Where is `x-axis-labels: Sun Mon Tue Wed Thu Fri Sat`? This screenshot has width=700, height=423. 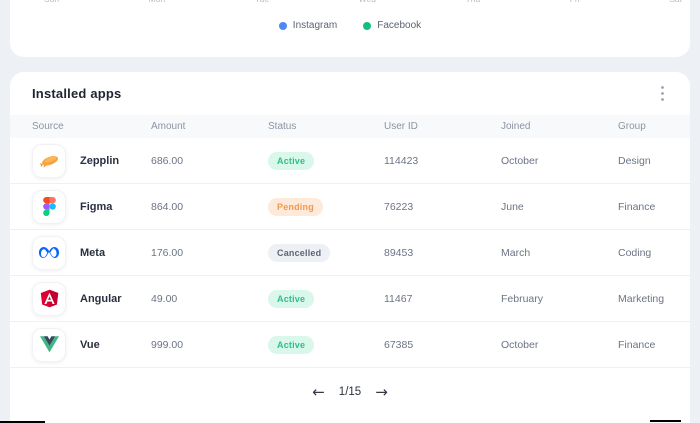
x-axis-labels: Sun Mon Tue Wed Thu Fri Sat is located at coordinates (350, 2).